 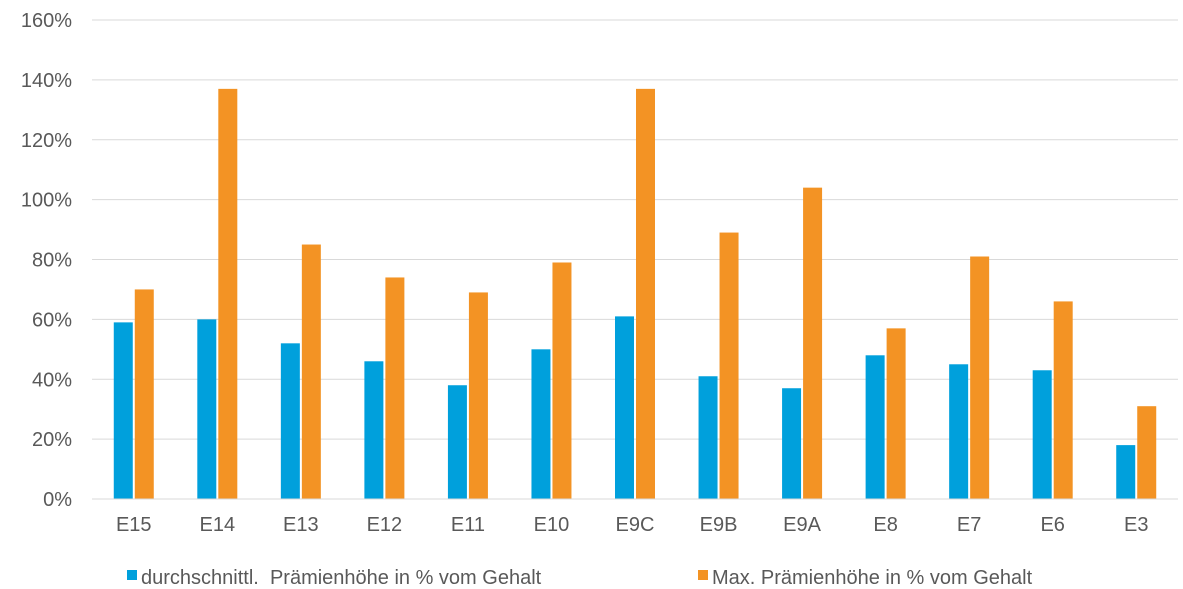 I want to click on y-tick-label: 0%, so click(x=57, y=500).